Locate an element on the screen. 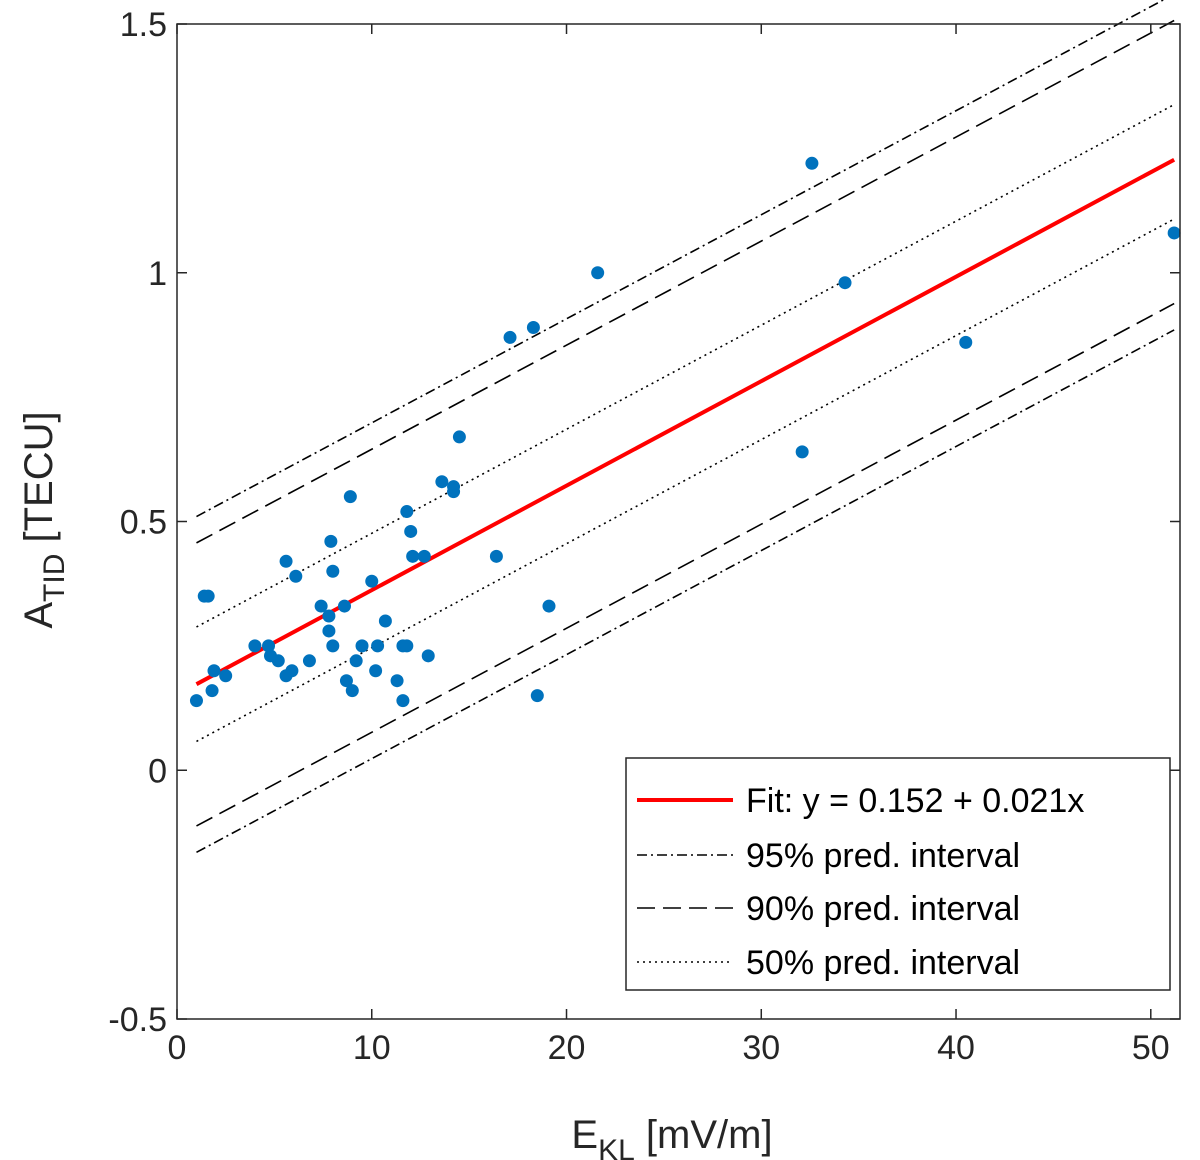  x-tick-label: 20 is located at coordinates (567, 1048).